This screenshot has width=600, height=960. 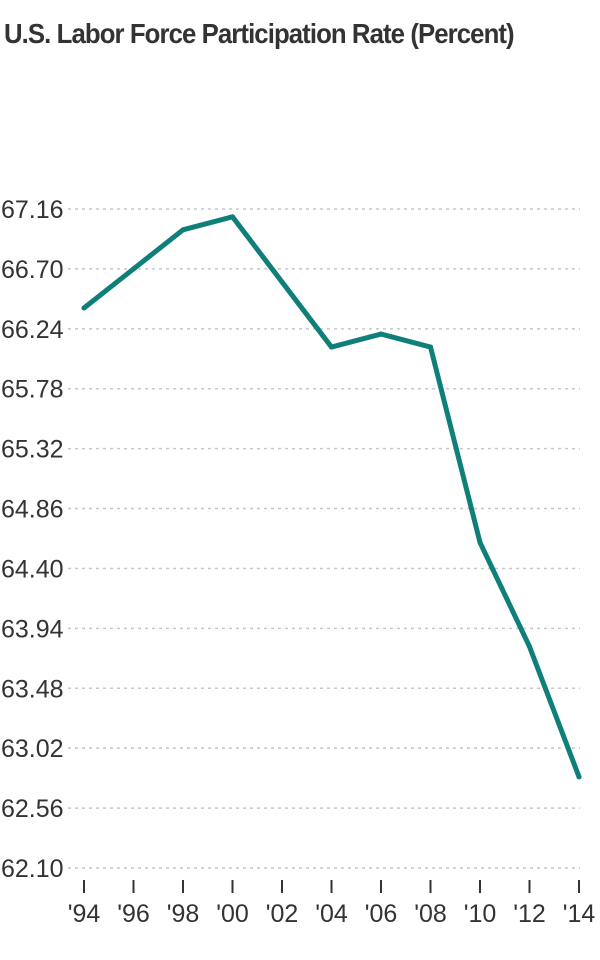 What do you see at coordinates (480, 914) in the screenshot?
I see `x-tick-label: '10` at bounding box center [480, 914].